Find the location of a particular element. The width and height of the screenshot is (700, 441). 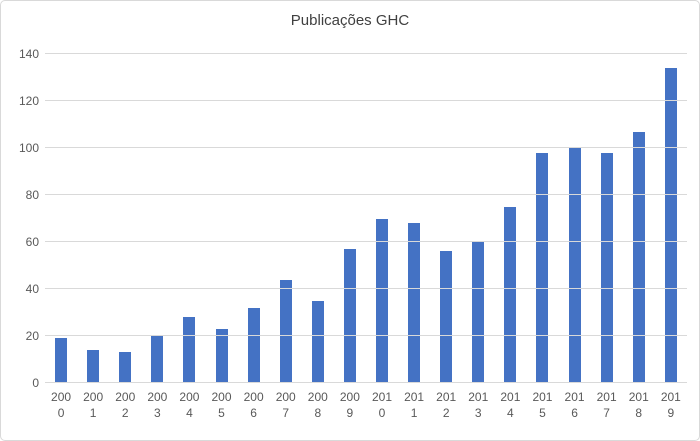

bar-slot-2014 is located at coordinates (510, 218).